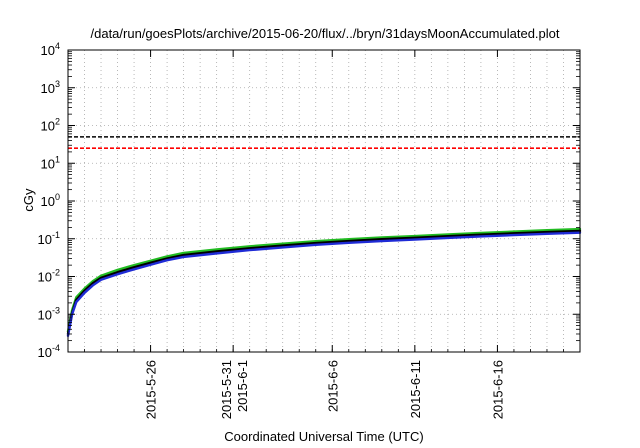 Image resolution: width=640 pixels, height=448 pixels. I want to click on x-tick-label: 2015-6-6, so click(332, 386).